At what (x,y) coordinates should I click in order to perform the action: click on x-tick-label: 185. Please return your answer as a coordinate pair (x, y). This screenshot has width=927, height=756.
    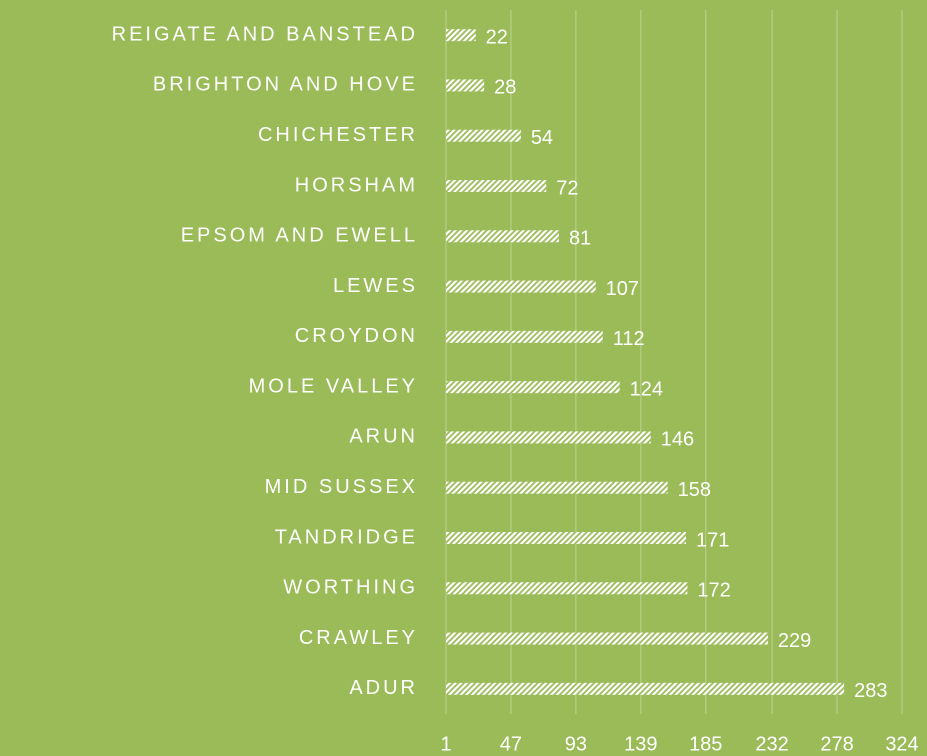
    Looking at the image, I should click on (705, 744).